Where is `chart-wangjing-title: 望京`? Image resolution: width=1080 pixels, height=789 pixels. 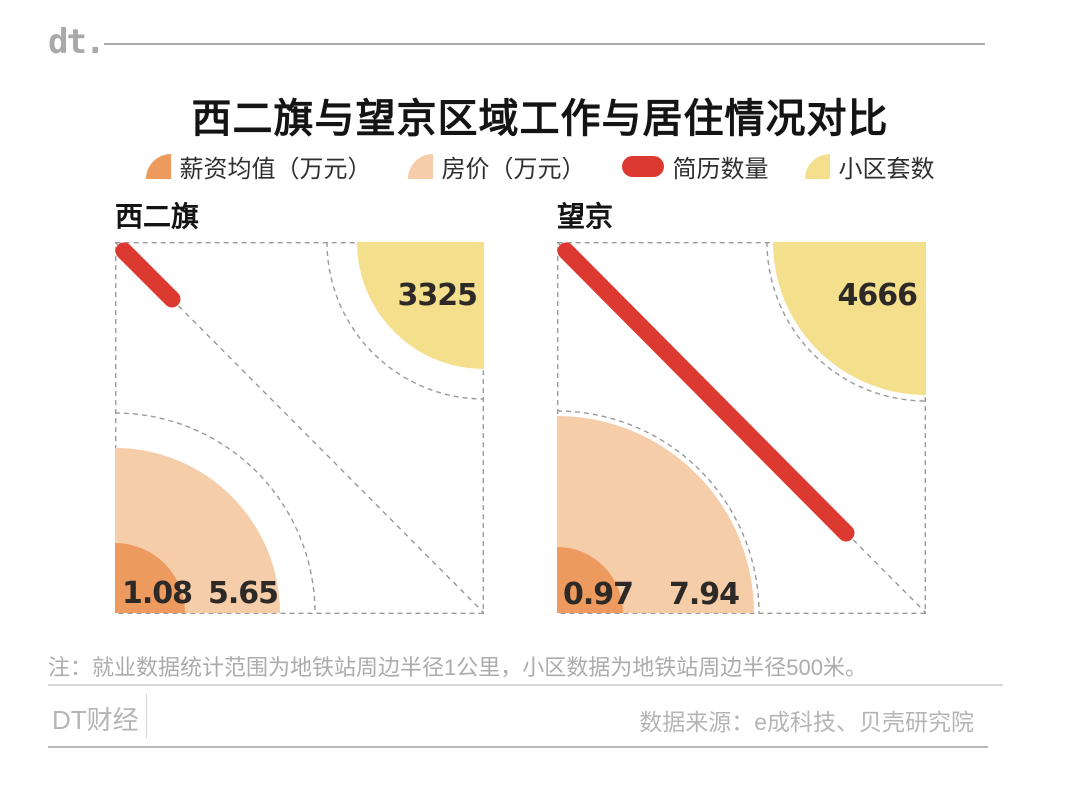 chart-wangjing-title: 望京 is located at coordinates (585, 216).